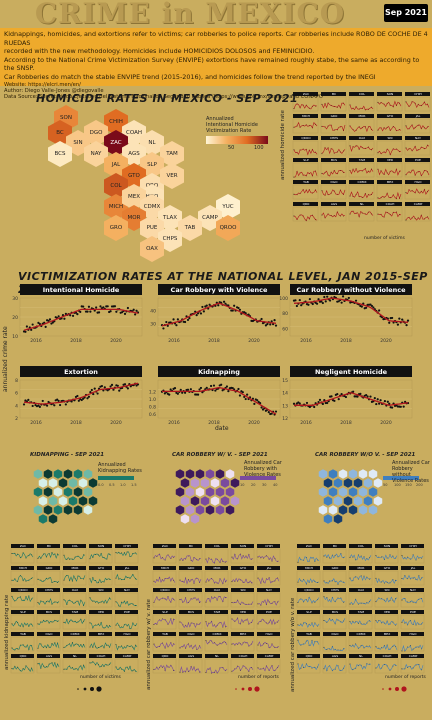 The width and height of the screenshot is (432, 720). Describe the element at coordinates (333, 146) in the screenshot. I see `state-panel: CHPS` at that location.